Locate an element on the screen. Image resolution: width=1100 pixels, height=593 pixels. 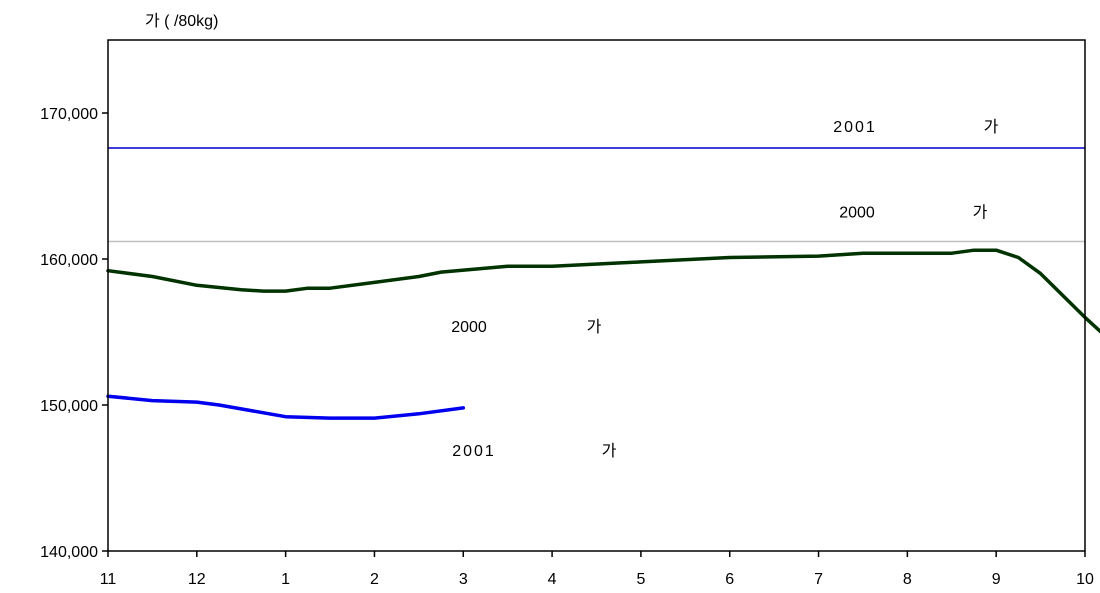
series-label: 2000 is located at coordinates (469, 327).